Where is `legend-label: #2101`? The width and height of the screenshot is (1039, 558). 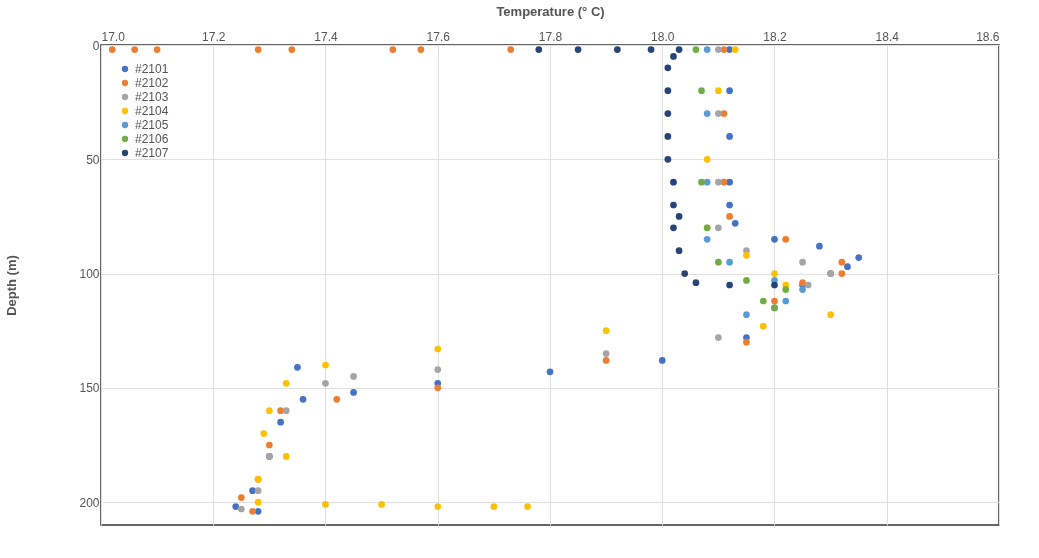
legend-label: #2101 is located at coordinates (152, 69).